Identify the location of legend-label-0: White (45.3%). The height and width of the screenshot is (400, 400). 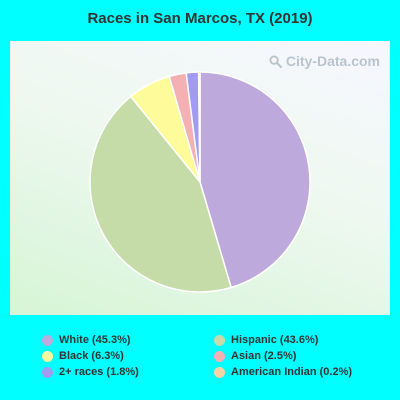
(95, 340).